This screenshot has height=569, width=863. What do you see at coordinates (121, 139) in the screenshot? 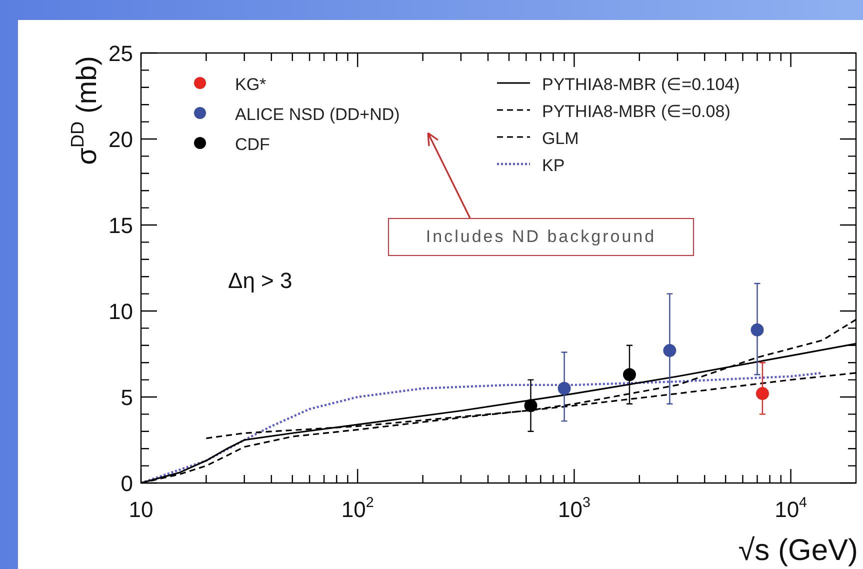
I see `y-tick-label: 20` at bounding box center [121, 139].